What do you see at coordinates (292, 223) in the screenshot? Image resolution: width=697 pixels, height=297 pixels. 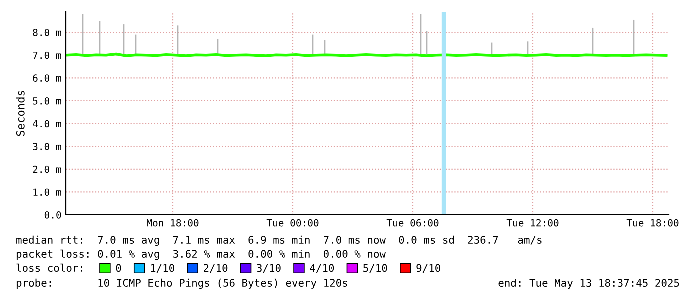 I see `x-tick-label: Tue 00:00` at bounding box center [292, 223].